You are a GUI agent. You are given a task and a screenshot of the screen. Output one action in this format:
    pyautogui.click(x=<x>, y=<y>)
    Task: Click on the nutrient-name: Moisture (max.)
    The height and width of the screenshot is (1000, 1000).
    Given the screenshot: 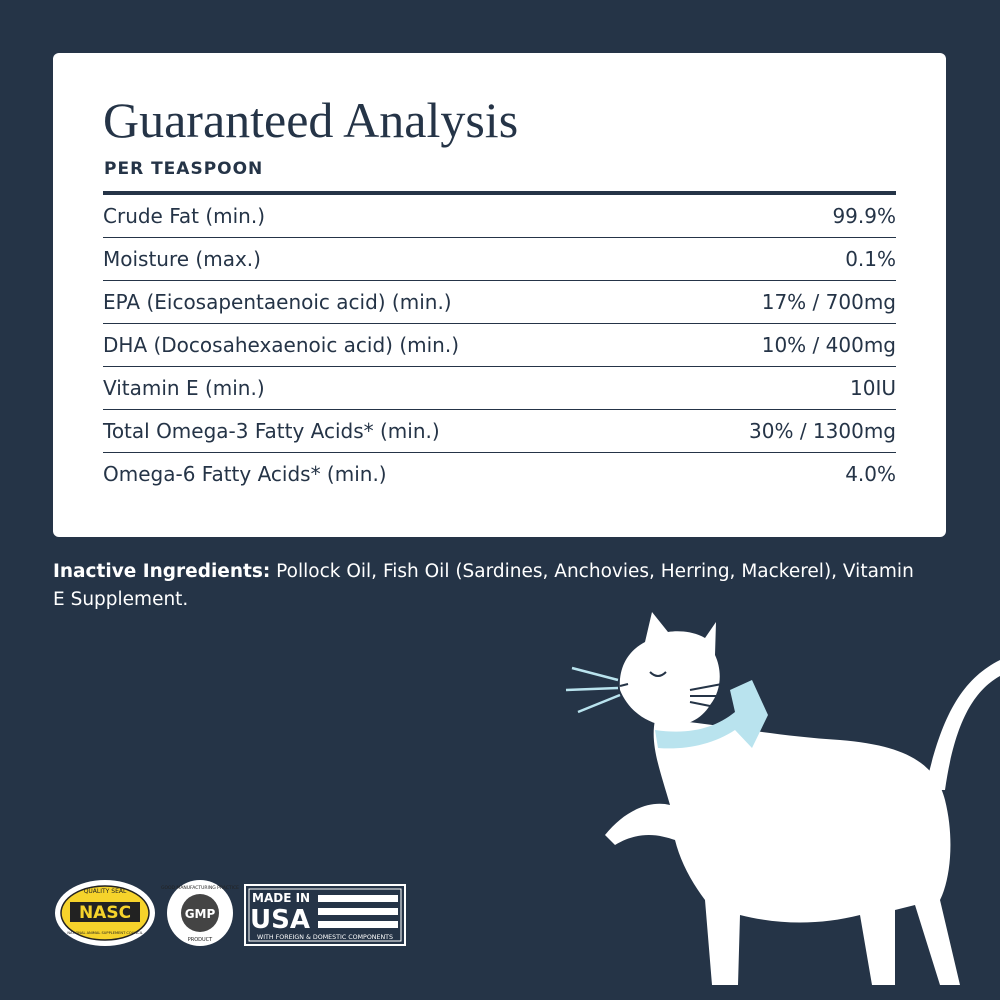 What is the action you would take?
    pyautogui.click(x=182, y=259)
    